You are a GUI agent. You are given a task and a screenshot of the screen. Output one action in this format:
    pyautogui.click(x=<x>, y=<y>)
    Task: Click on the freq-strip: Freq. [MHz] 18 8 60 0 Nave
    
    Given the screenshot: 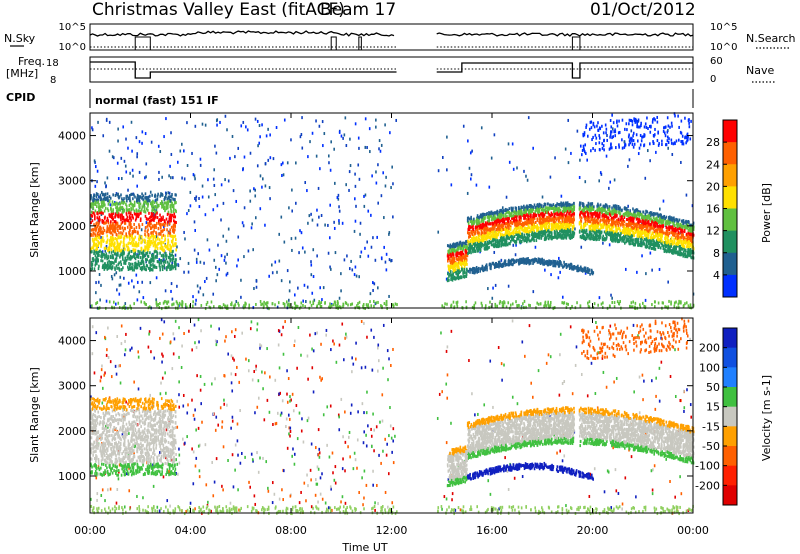 What is the action you would take?
    pyautogui.click(x=391, y=70)
    